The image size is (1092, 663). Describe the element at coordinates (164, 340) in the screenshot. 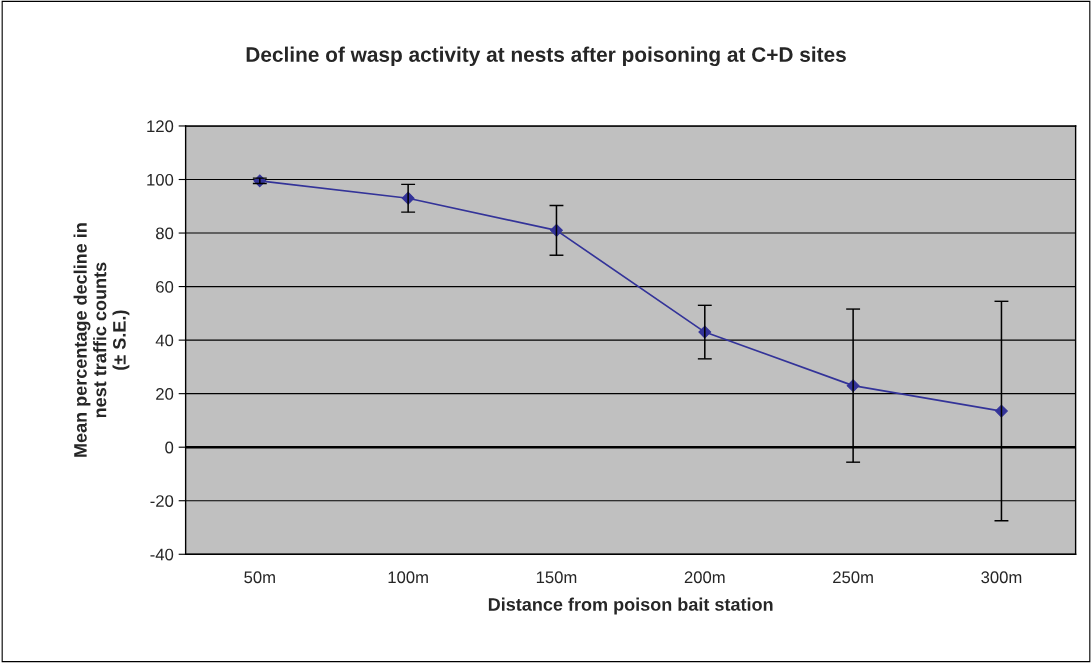

I see `y-tick-label: 40` at that location.